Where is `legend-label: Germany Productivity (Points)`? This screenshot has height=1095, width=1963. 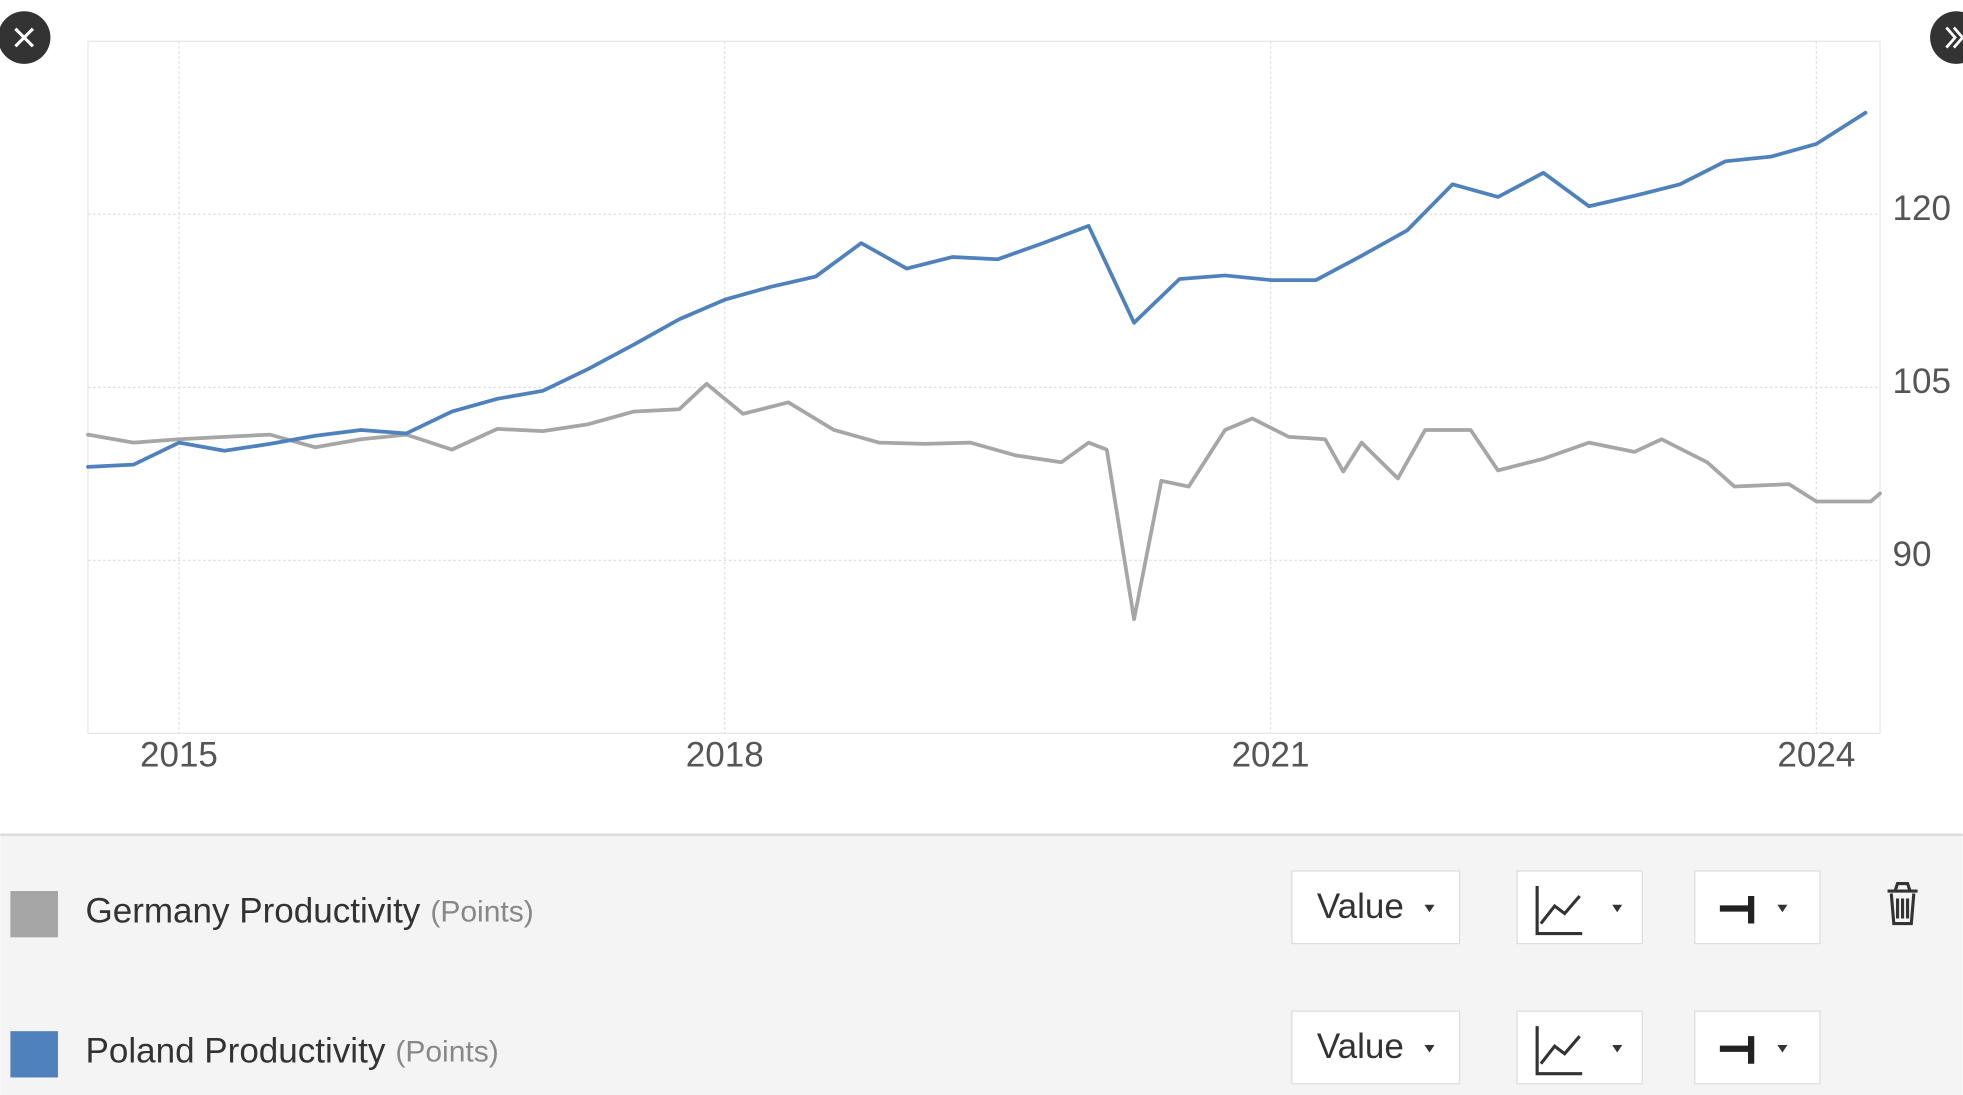 legend-label: Germany Productivity (Points) is located at coordinates (309, 911).